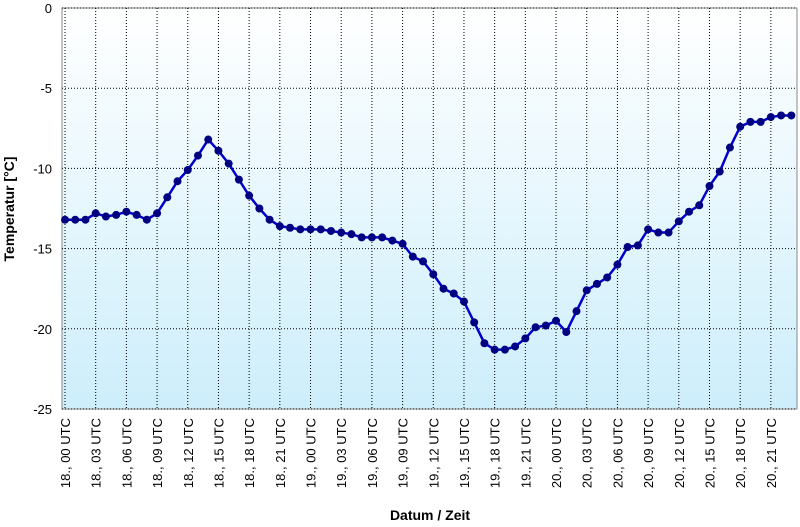 The height and width of the screenshot is (527, 800). I want to click on x-tick-label: 19., 06 UTC, so click(372, 453).